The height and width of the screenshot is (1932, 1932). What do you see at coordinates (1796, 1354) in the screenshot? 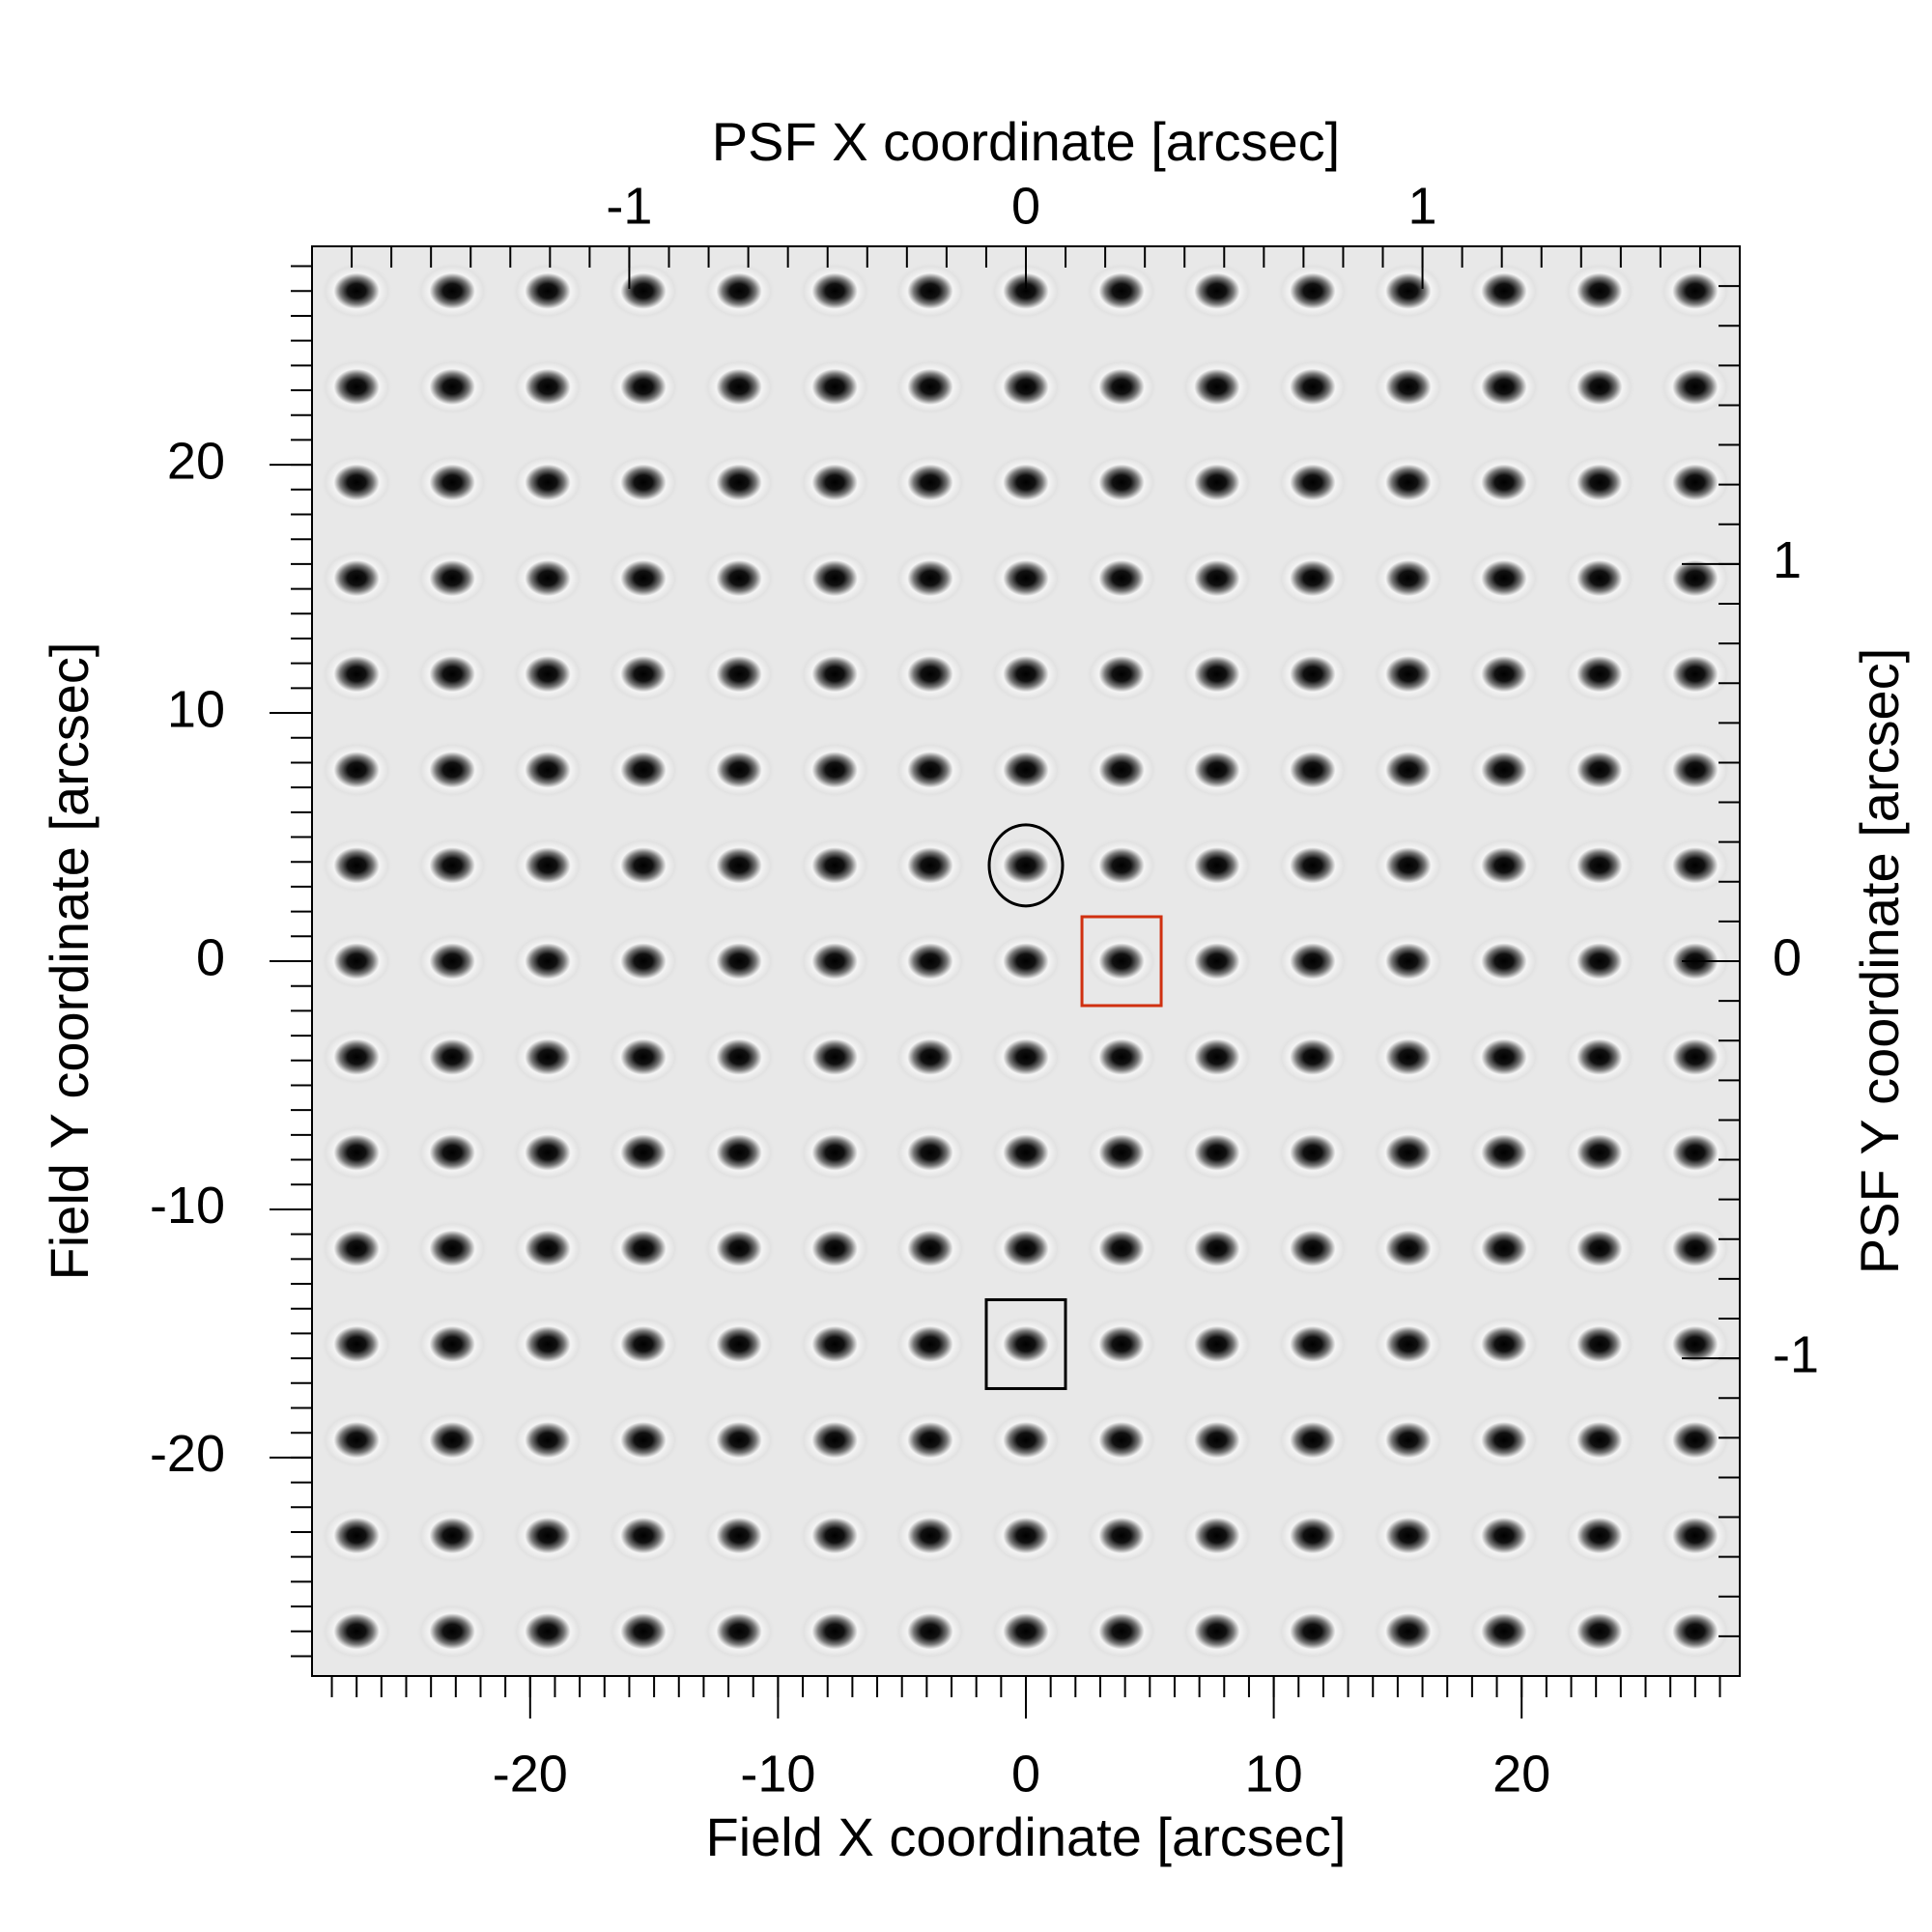
I see `y2-tick-label: -1` at bounding box center [1796, 1354].